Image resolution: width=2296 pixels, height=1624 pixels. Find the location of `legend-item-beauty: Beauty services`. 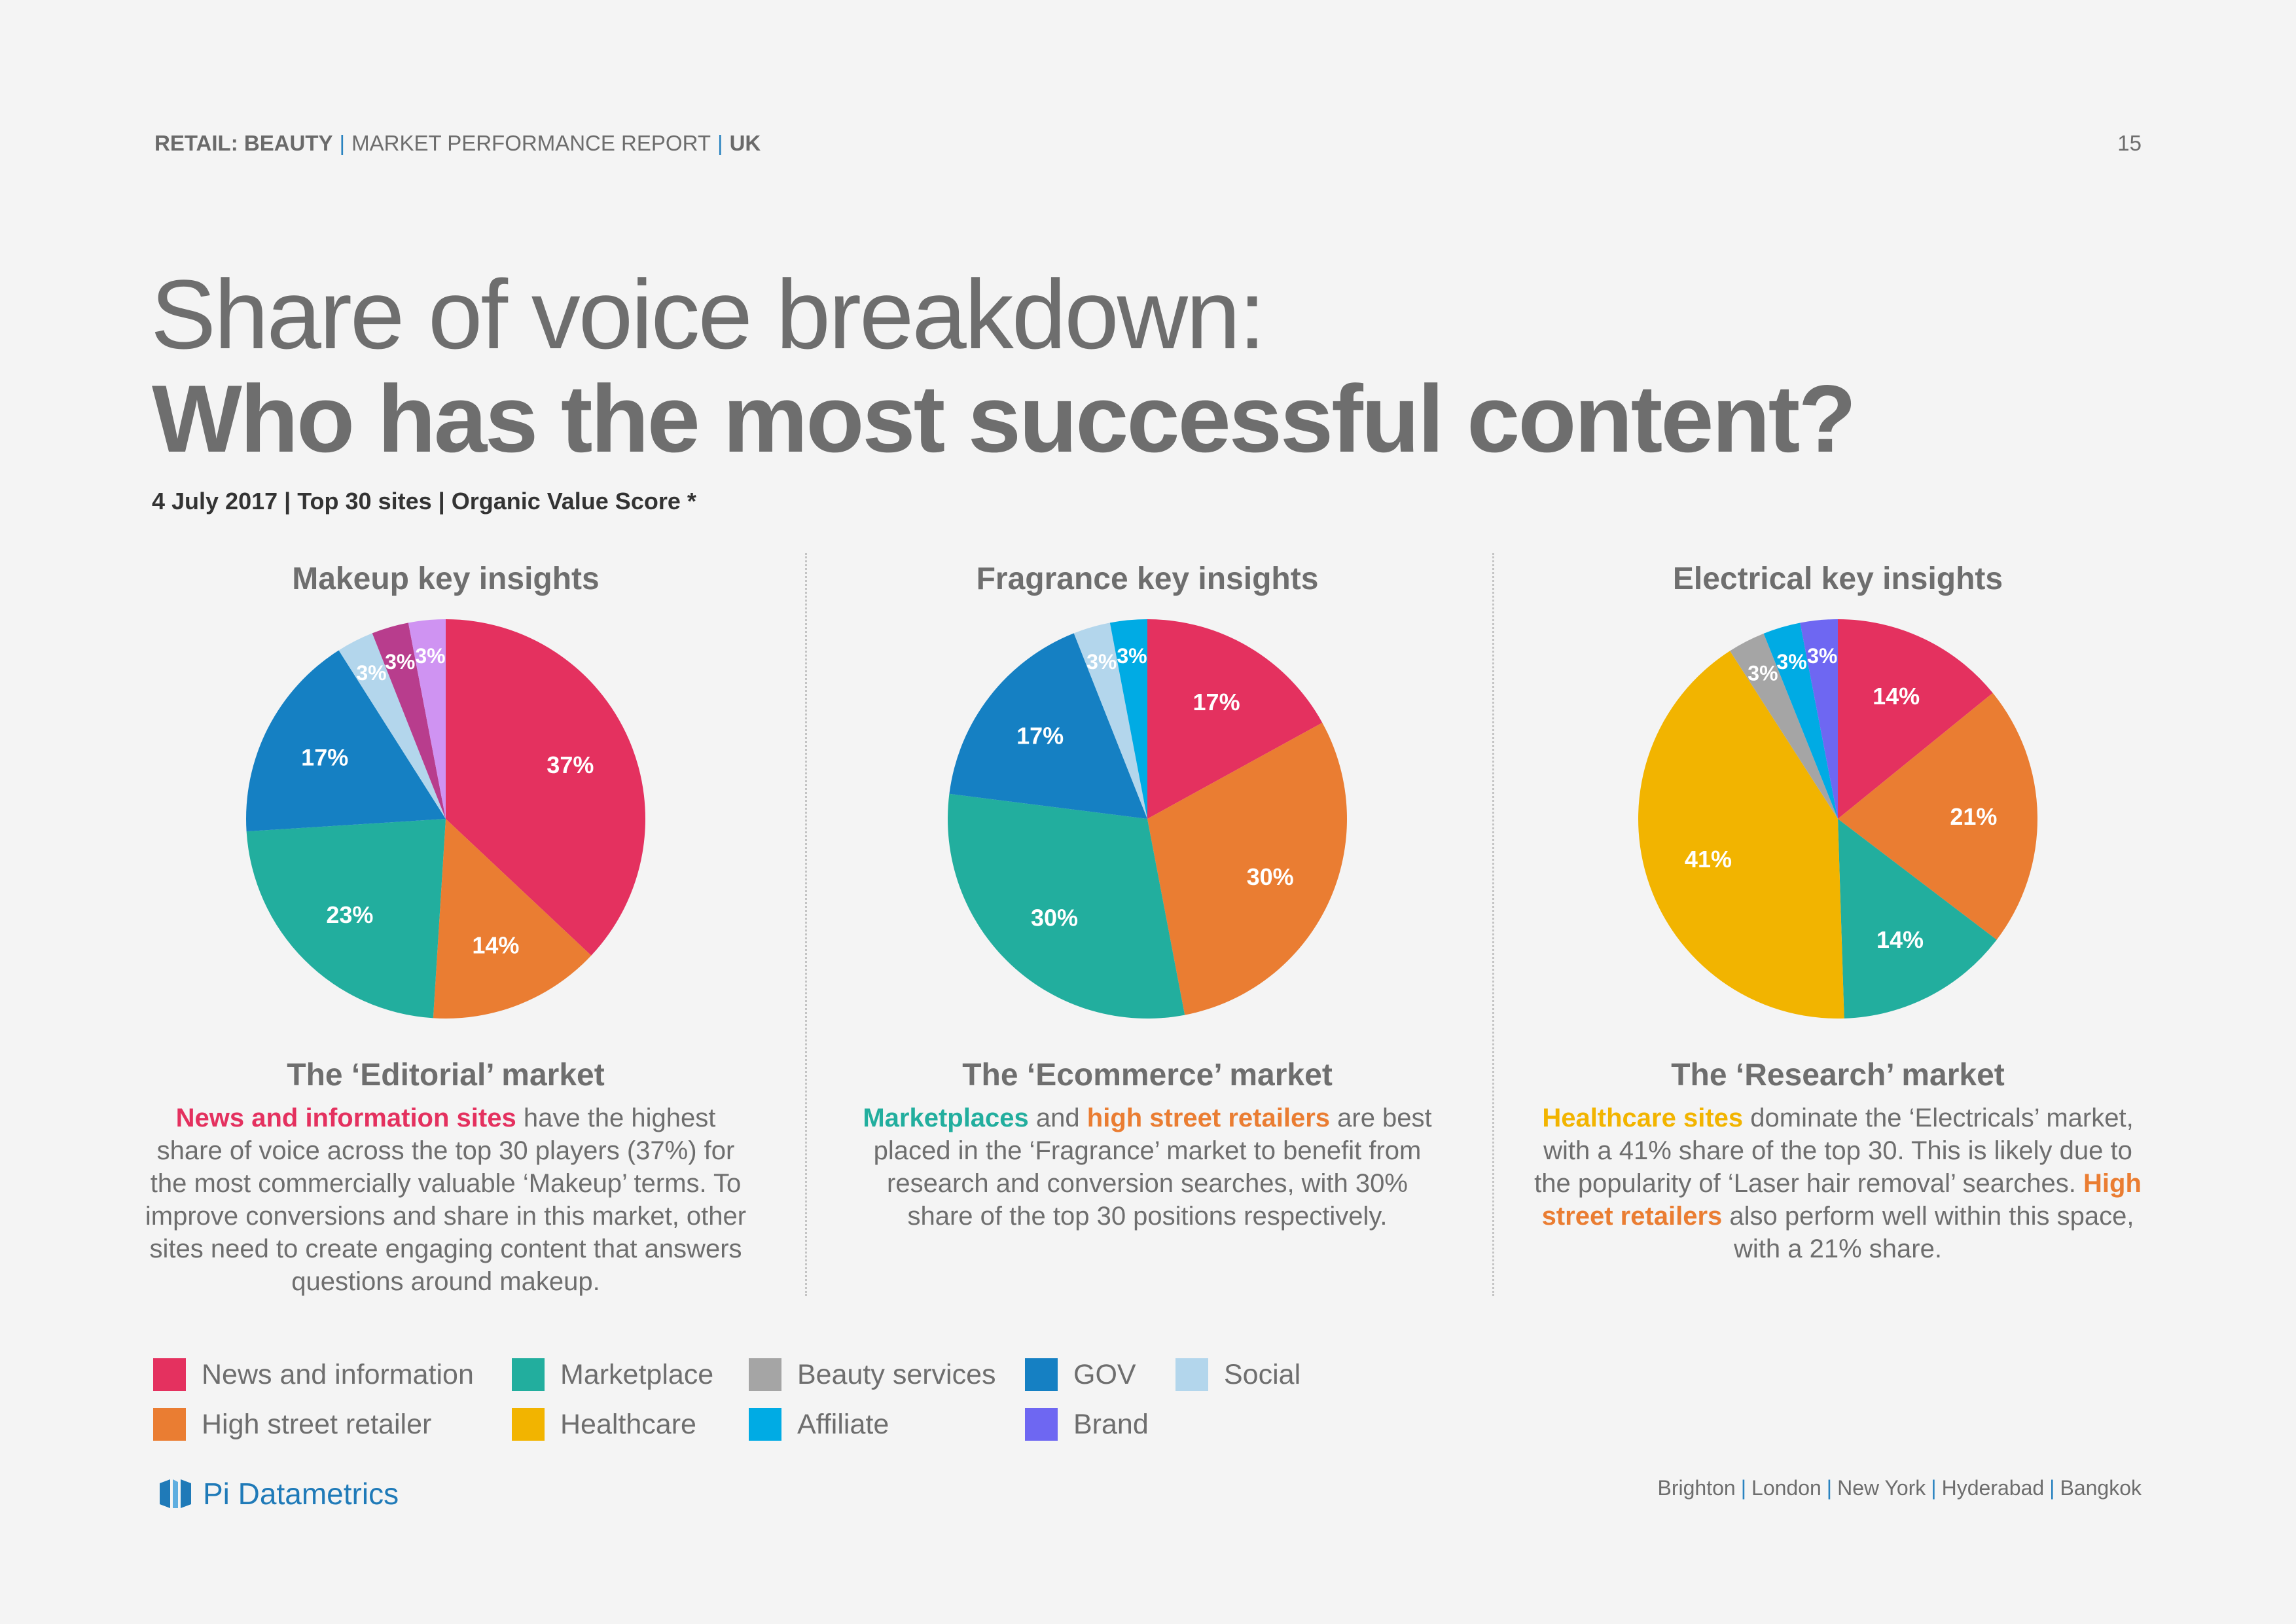

legend-item-beauty: Beauty services is located at coordinates (872, 1374).